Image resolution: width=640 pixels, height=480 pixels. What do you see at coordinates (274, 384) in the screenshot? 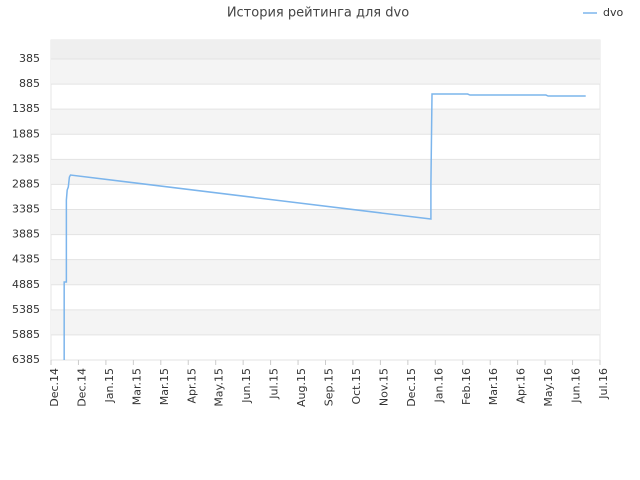
I see `x-tick-label: Jul.15` at bounding box center [274, 384].